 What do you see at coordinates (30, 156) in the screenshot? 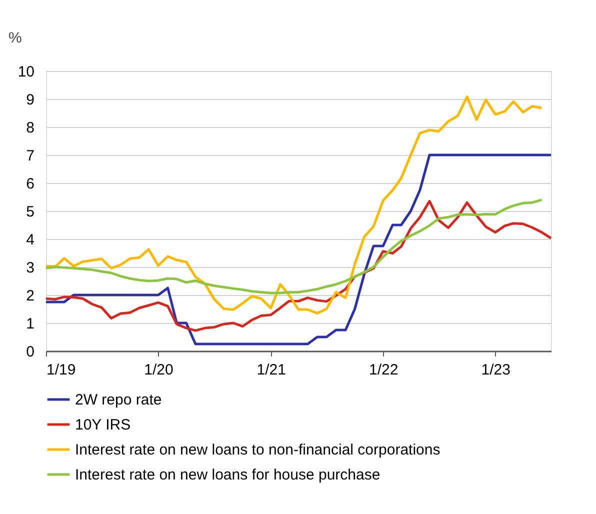
I see `y-tick-label: 7` at bounding box center [30, 156].